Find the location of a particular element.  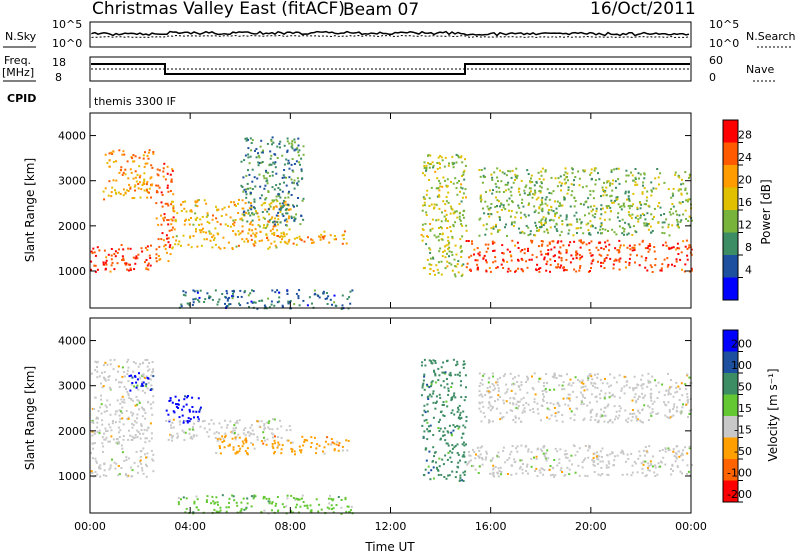

nsearch-line is located at coordinates (390, 36).